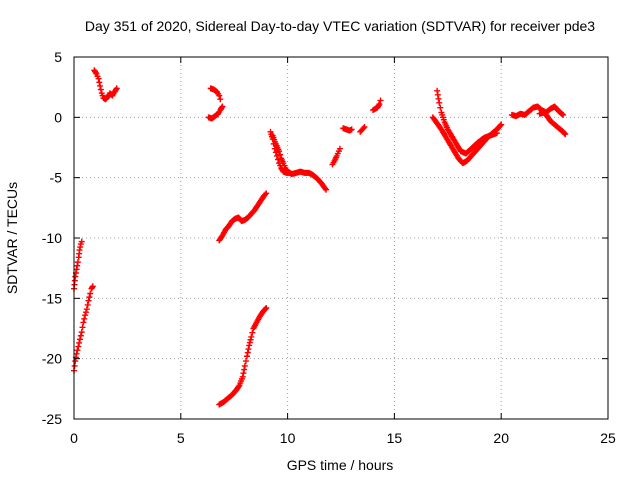 The width and height of the screenshot is (640, 480). I want to click on y-tick-label: -15, so click(52, 298).